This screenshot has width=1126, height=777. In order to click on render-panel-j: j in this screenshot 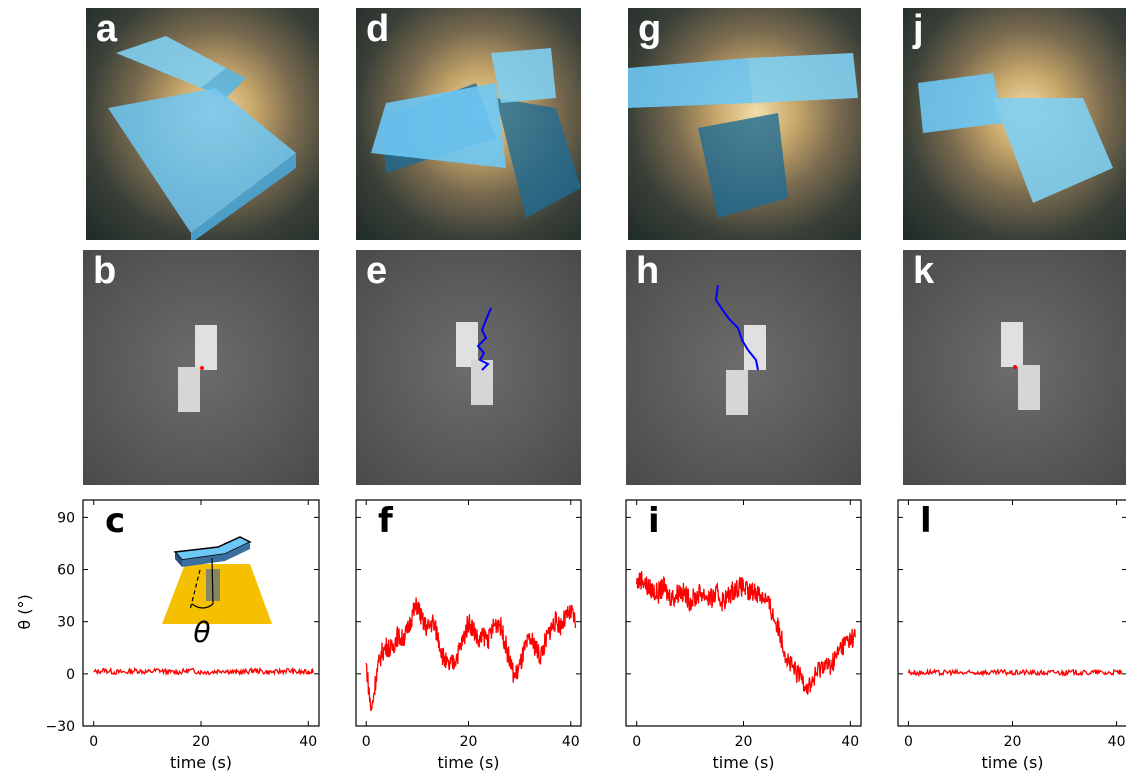, I will do `click(1014, 124)`.